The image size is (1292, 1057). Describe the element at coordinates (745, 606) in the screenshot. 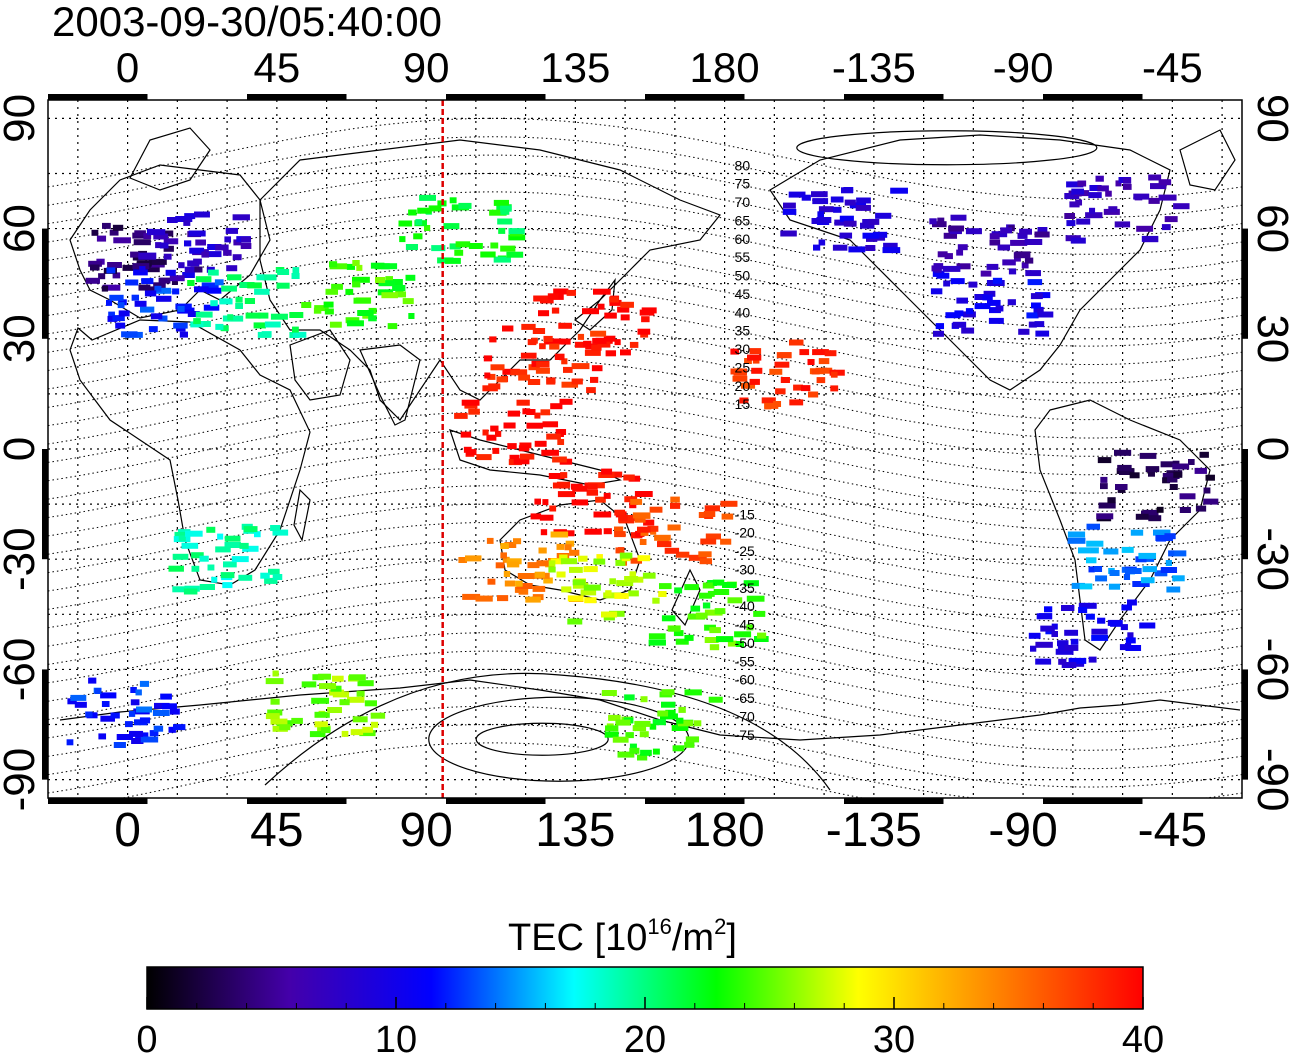

I see `contour-label: -40` at that location.